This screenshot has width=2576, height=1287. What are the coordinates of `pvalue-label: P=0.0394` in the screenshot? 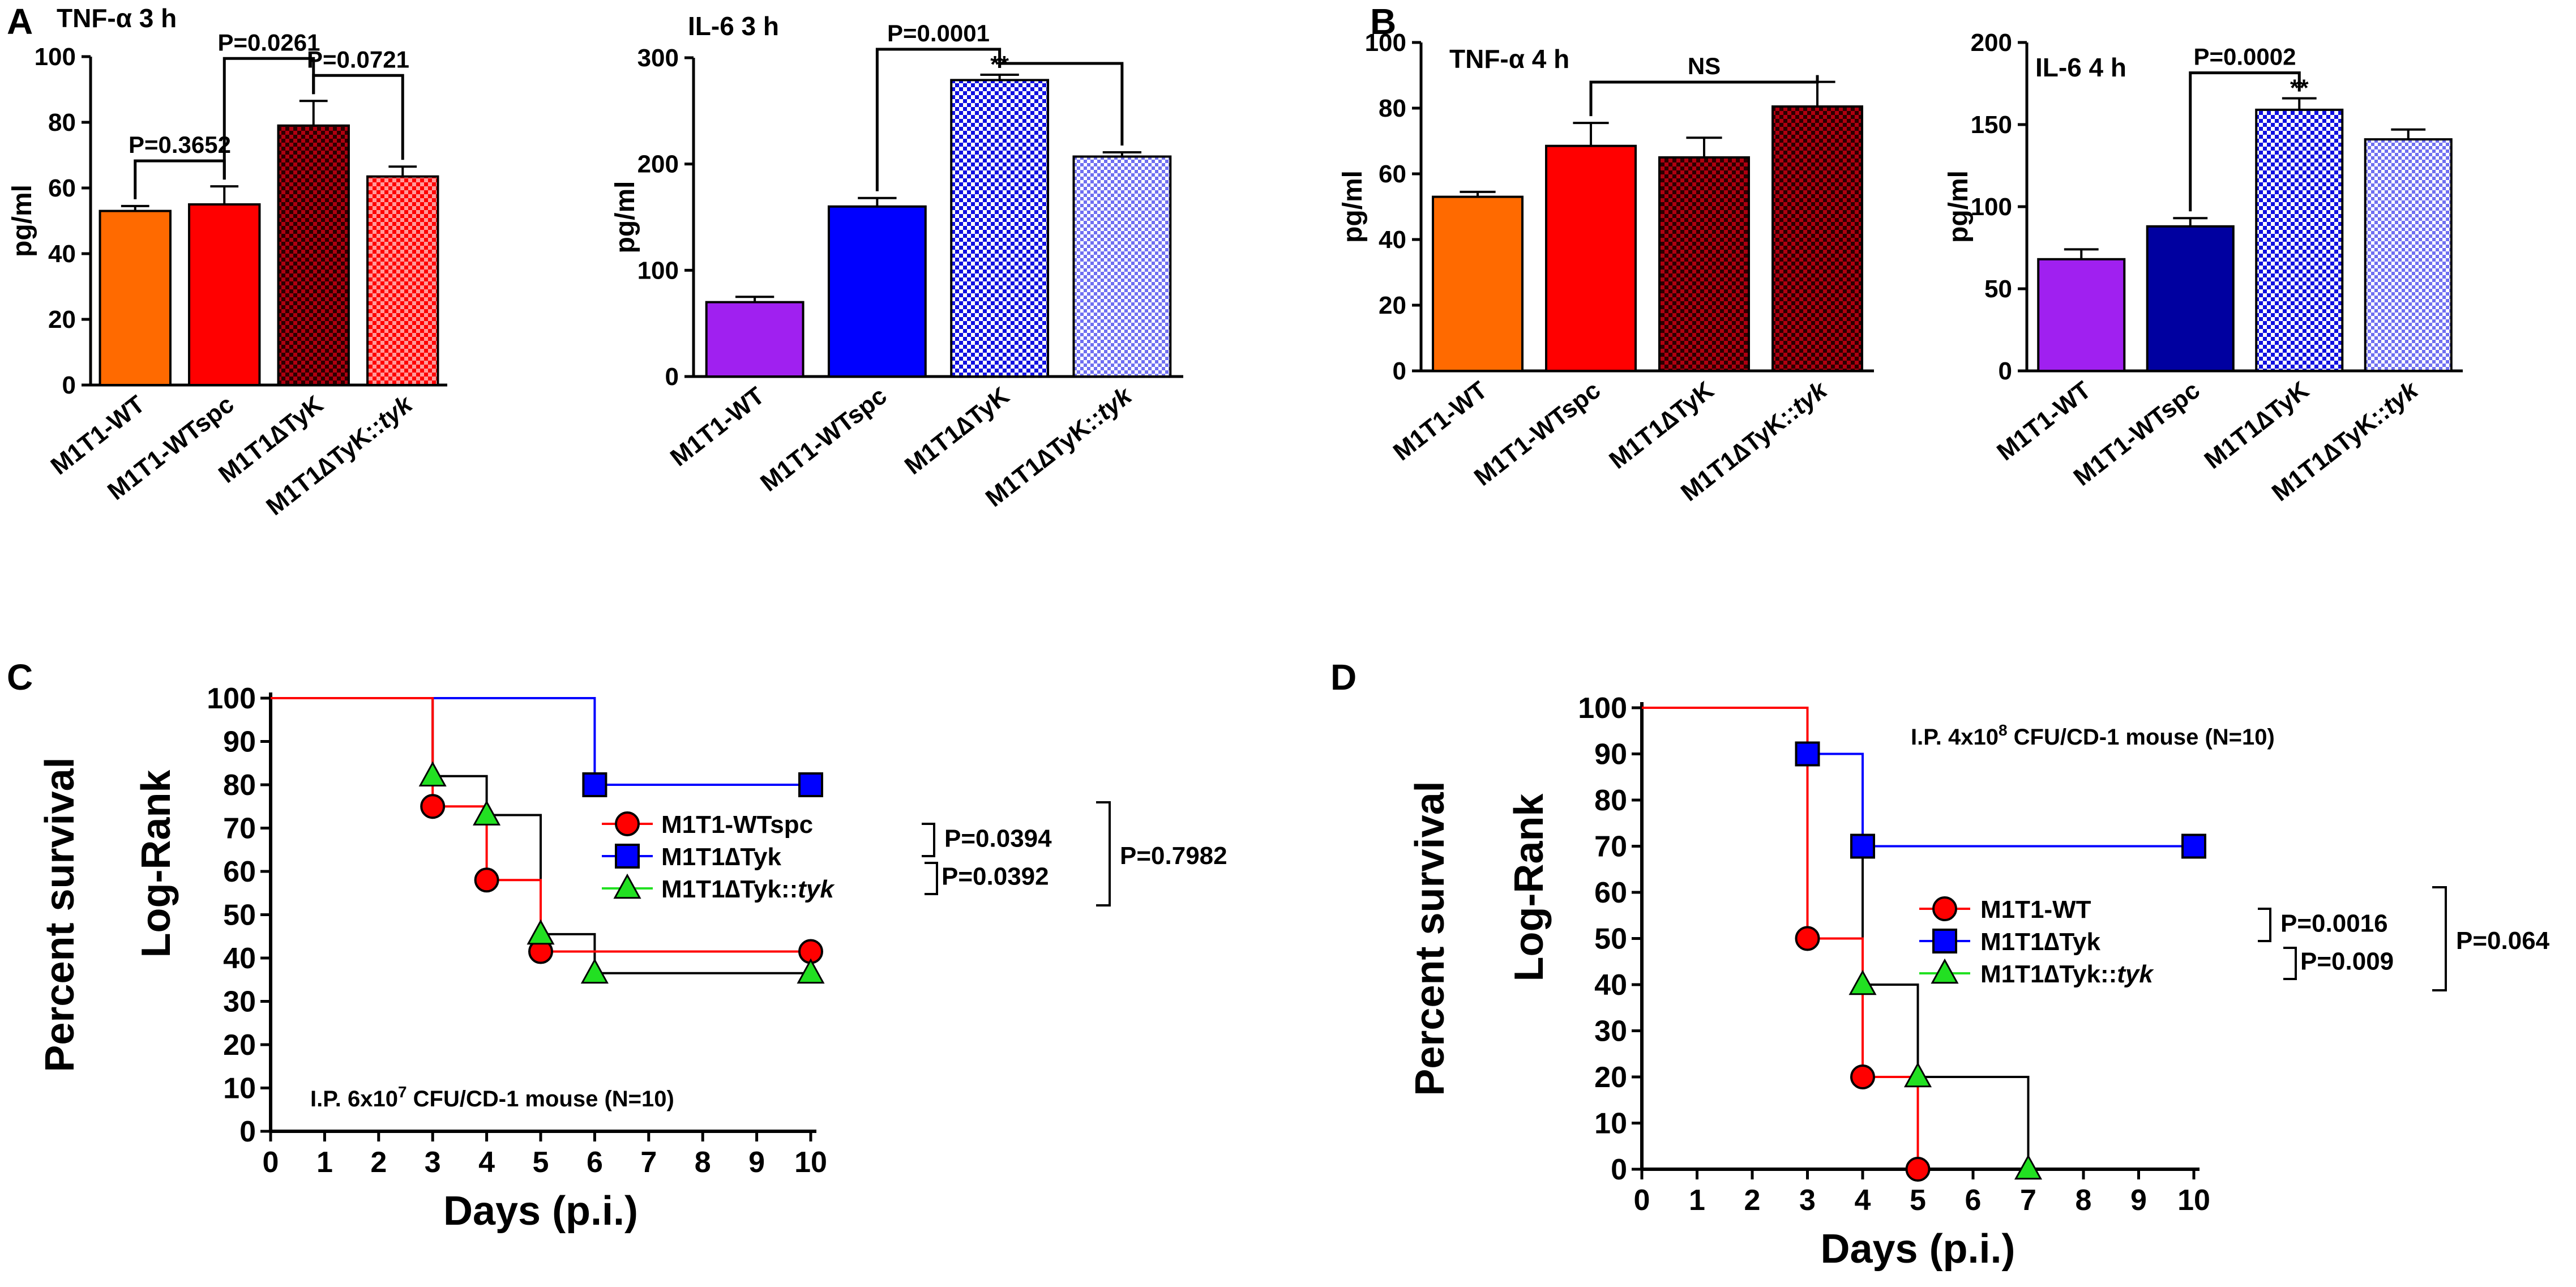 It's located at (998, 839).